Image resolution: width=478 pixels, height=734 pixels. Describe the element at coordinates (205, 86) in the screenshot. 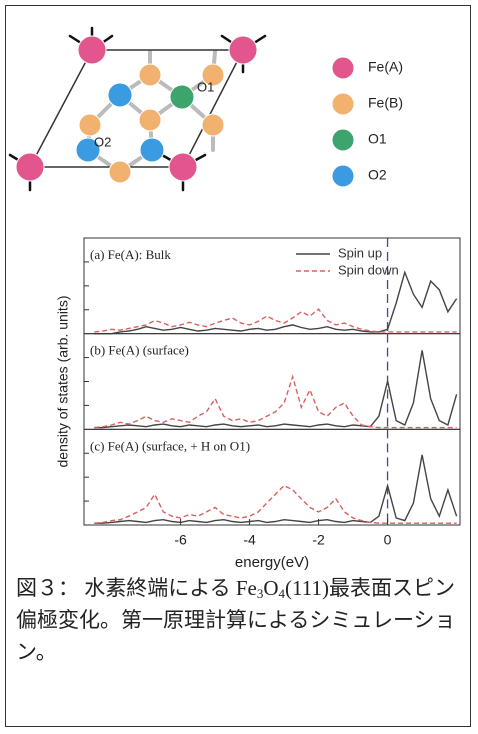

I see `atom-label: O1` at that location.